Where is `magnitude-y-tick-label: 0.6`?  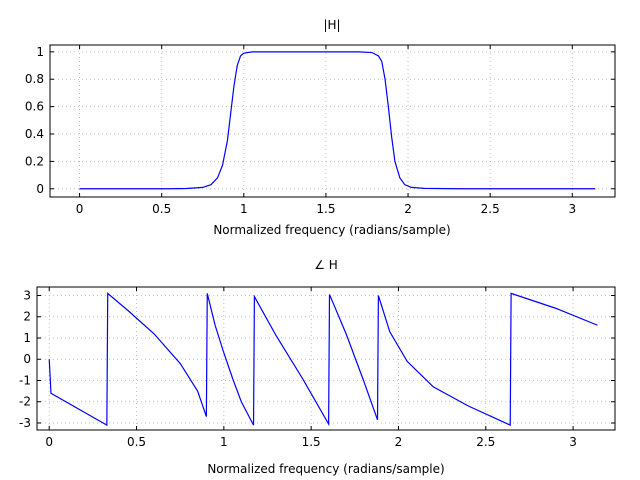 magnitude-y-tick-label: 0.6 is located at coordinates (34, 107).